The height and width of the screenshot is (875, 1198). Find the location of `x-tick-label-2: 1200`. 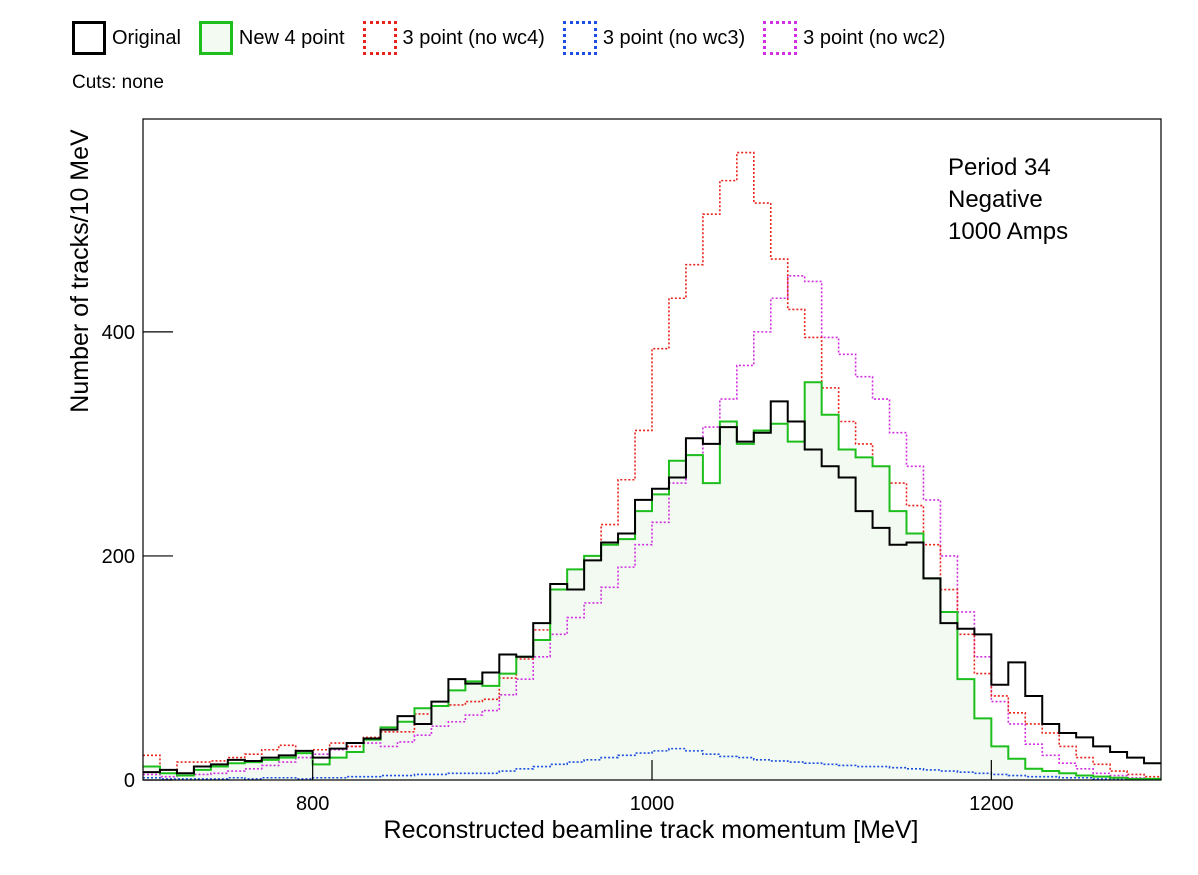

x-tick-label-2: 1200 is located at coordinates (991, 804).